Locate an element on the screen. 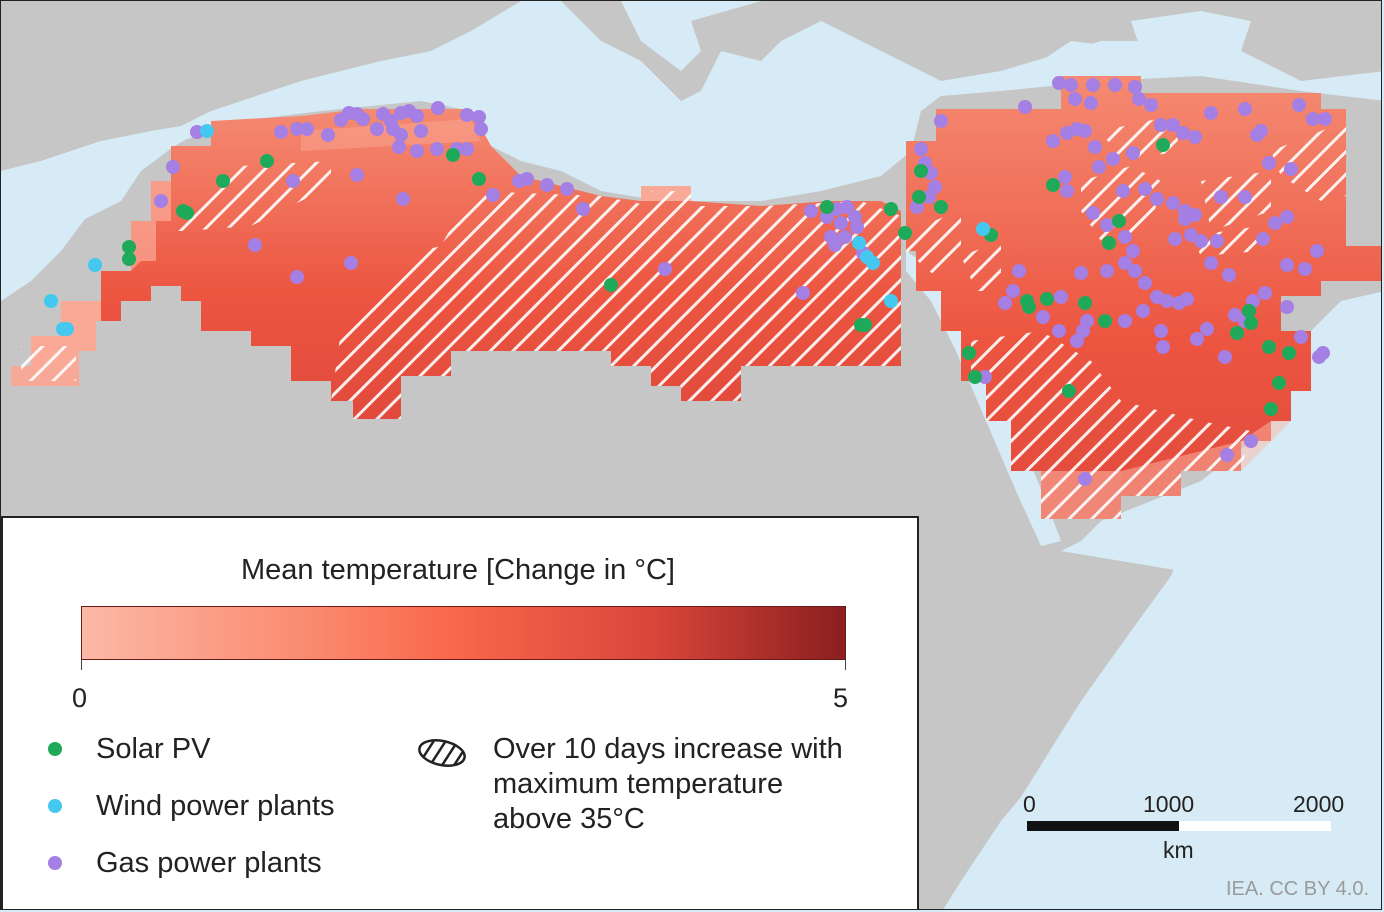  hatch-label-line: maximum temperature is located at coordinates (638, 784).